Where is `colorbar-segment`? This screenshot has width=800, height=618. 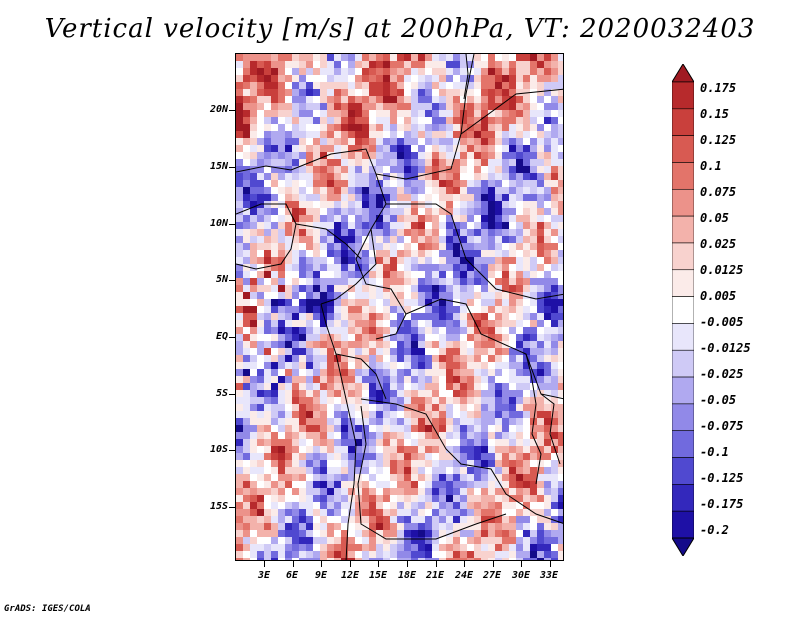
colorbar-segment is located at coordinates (683, 337).